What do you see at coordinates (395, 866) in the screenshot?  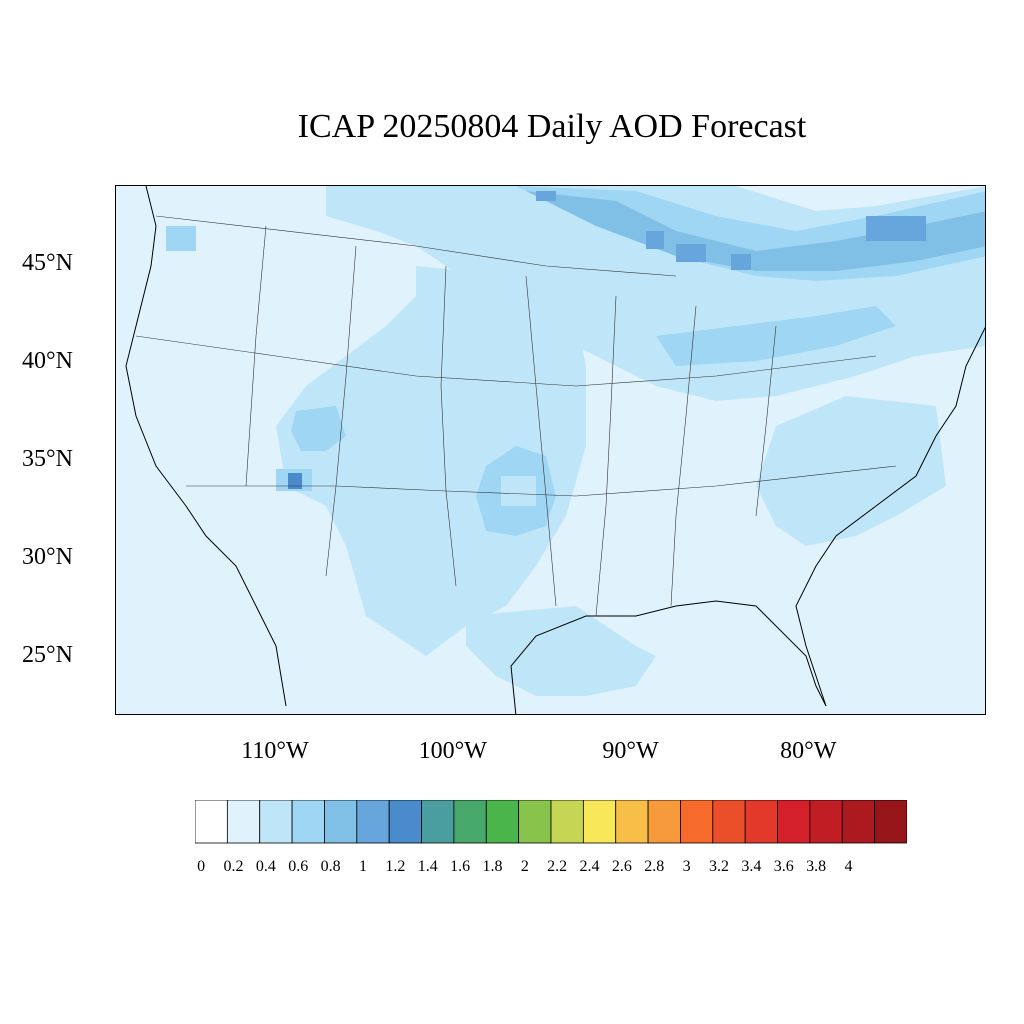 I see `colorbar-tick-label: 1.2` at bounding box center [395, 866].